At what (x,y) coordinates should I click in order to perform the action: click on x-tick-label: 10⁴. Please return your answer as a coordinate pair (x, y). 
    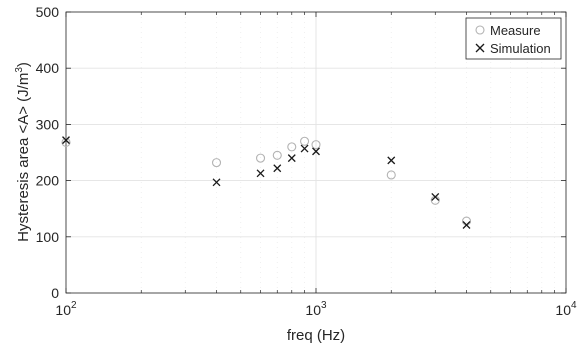
    Looking at the image, I should click on (566, 309).